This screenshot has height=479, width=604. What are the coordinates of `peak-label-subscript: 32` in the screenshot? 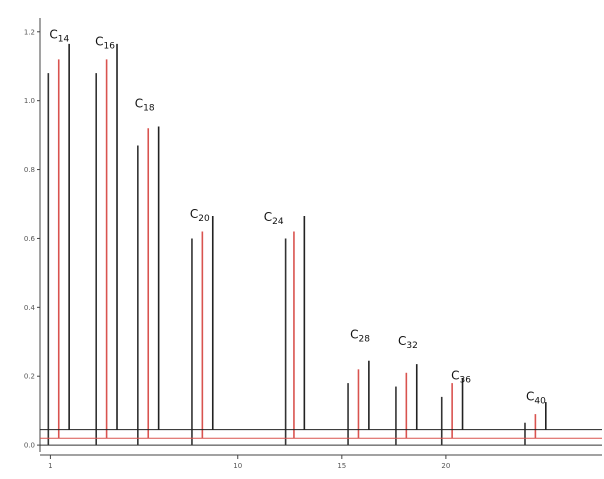 It's located at (411, 346).